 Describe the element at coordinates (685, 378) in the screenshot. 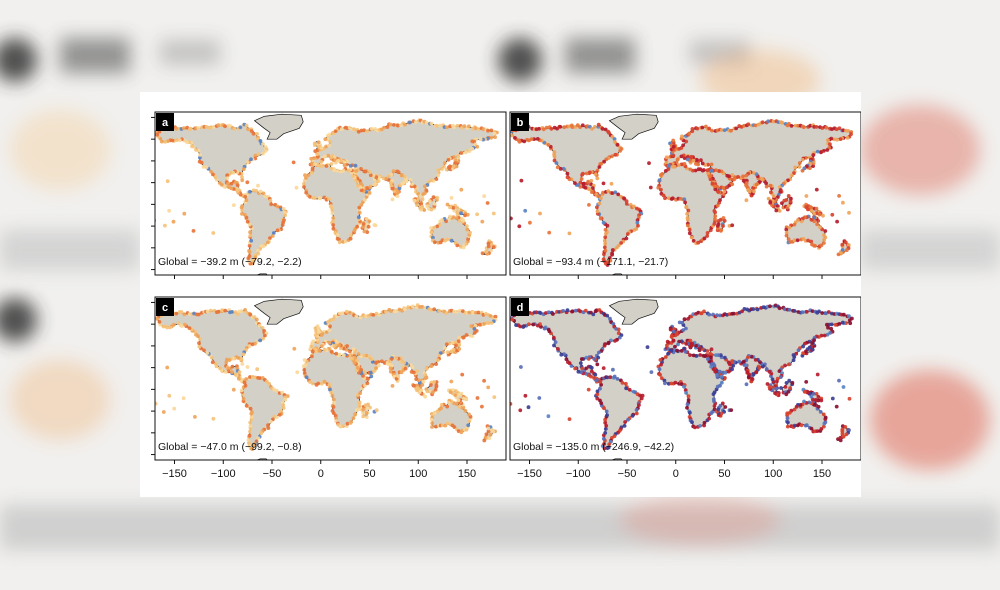

I see `panel-frame` at that location.